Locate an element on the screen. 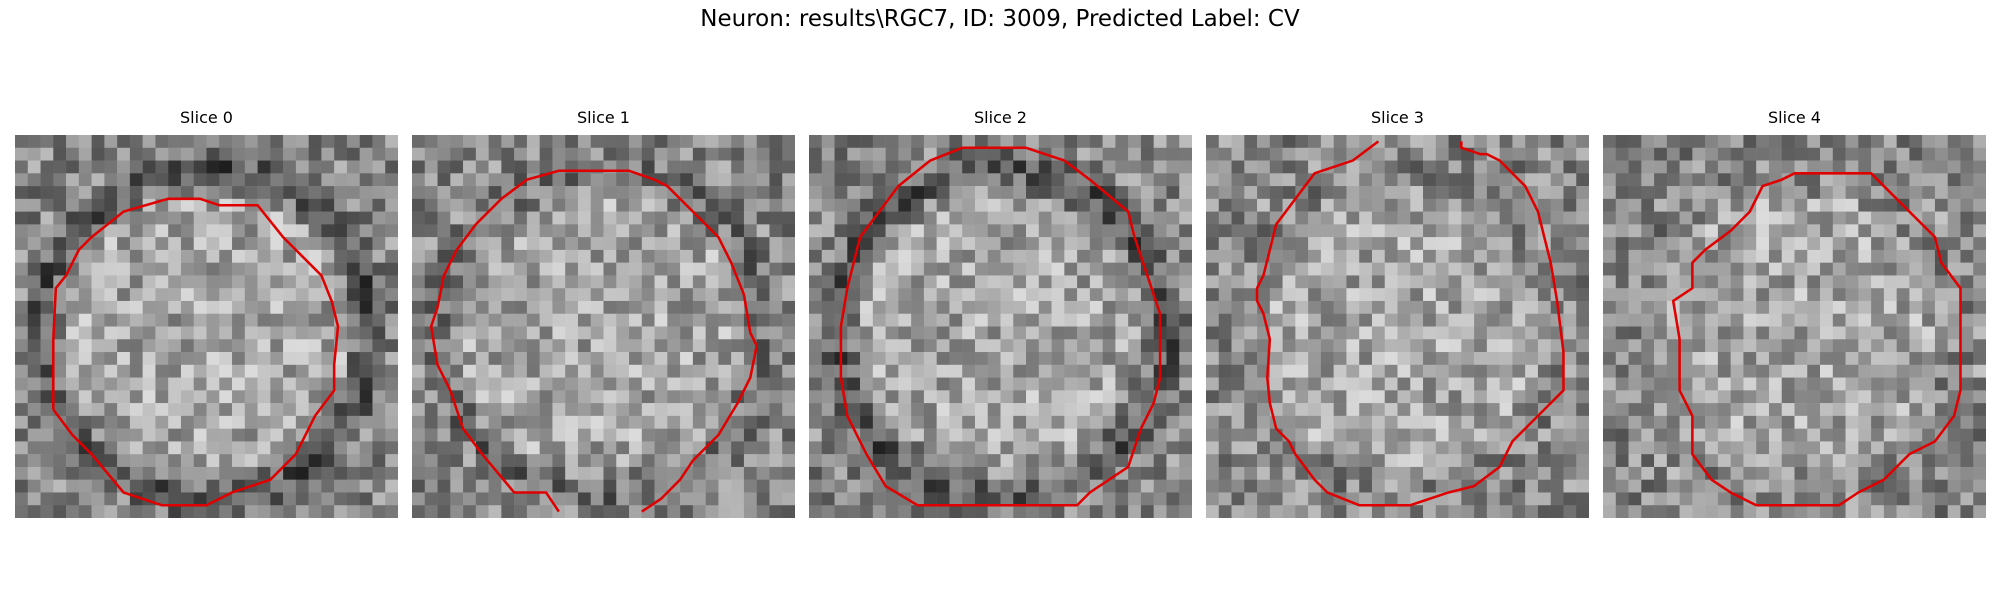  slice-title: Slice 3 is located at coordinates (1397, 117).